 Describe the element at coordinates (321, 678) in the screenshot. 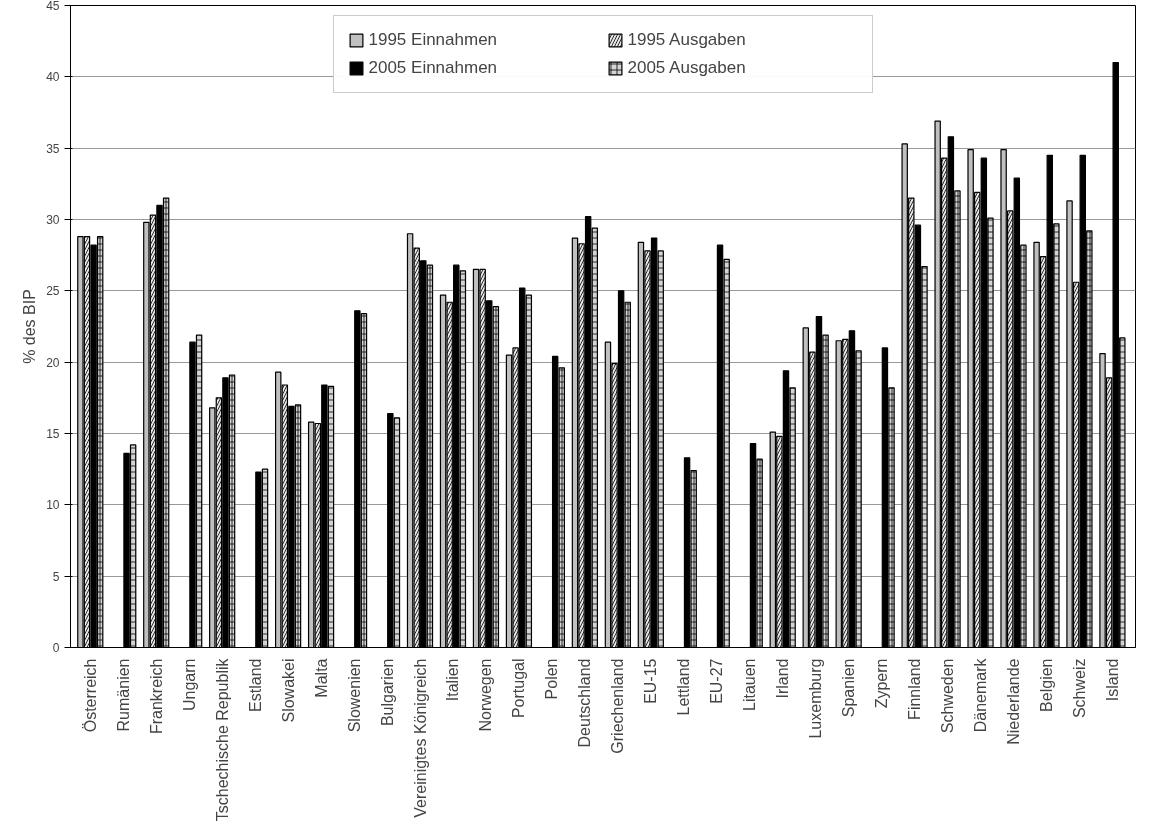

I see `x-tick-label: Malta` at that location.